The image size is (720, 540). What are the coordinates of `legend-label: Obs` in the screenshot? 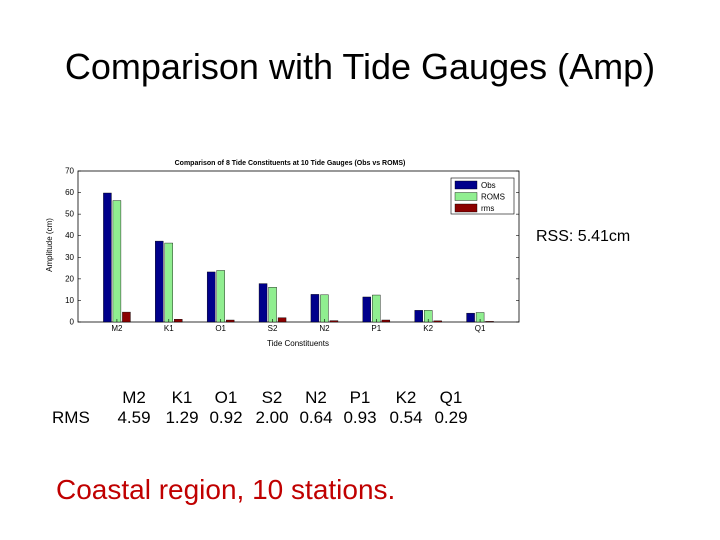 It's located at (488, 185).